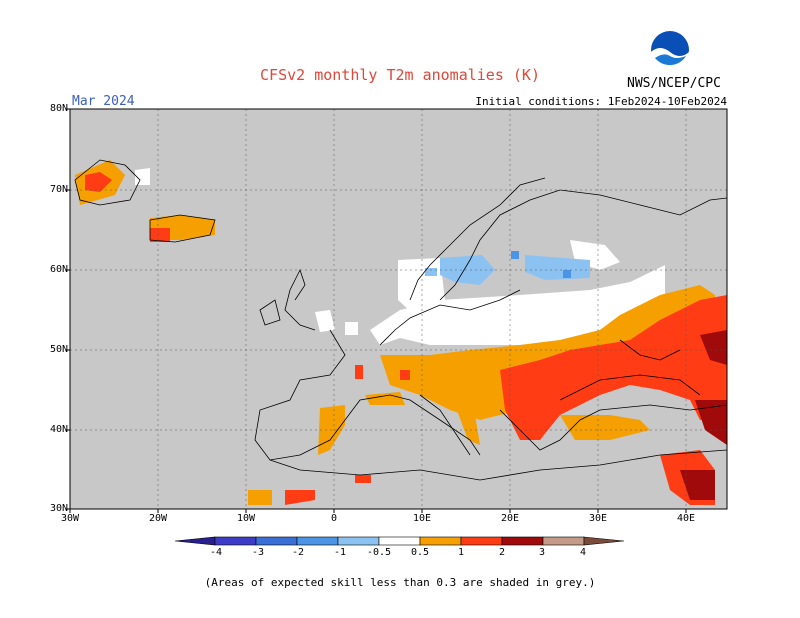  I want to click on lat-label: 60N, so click(58, 269).